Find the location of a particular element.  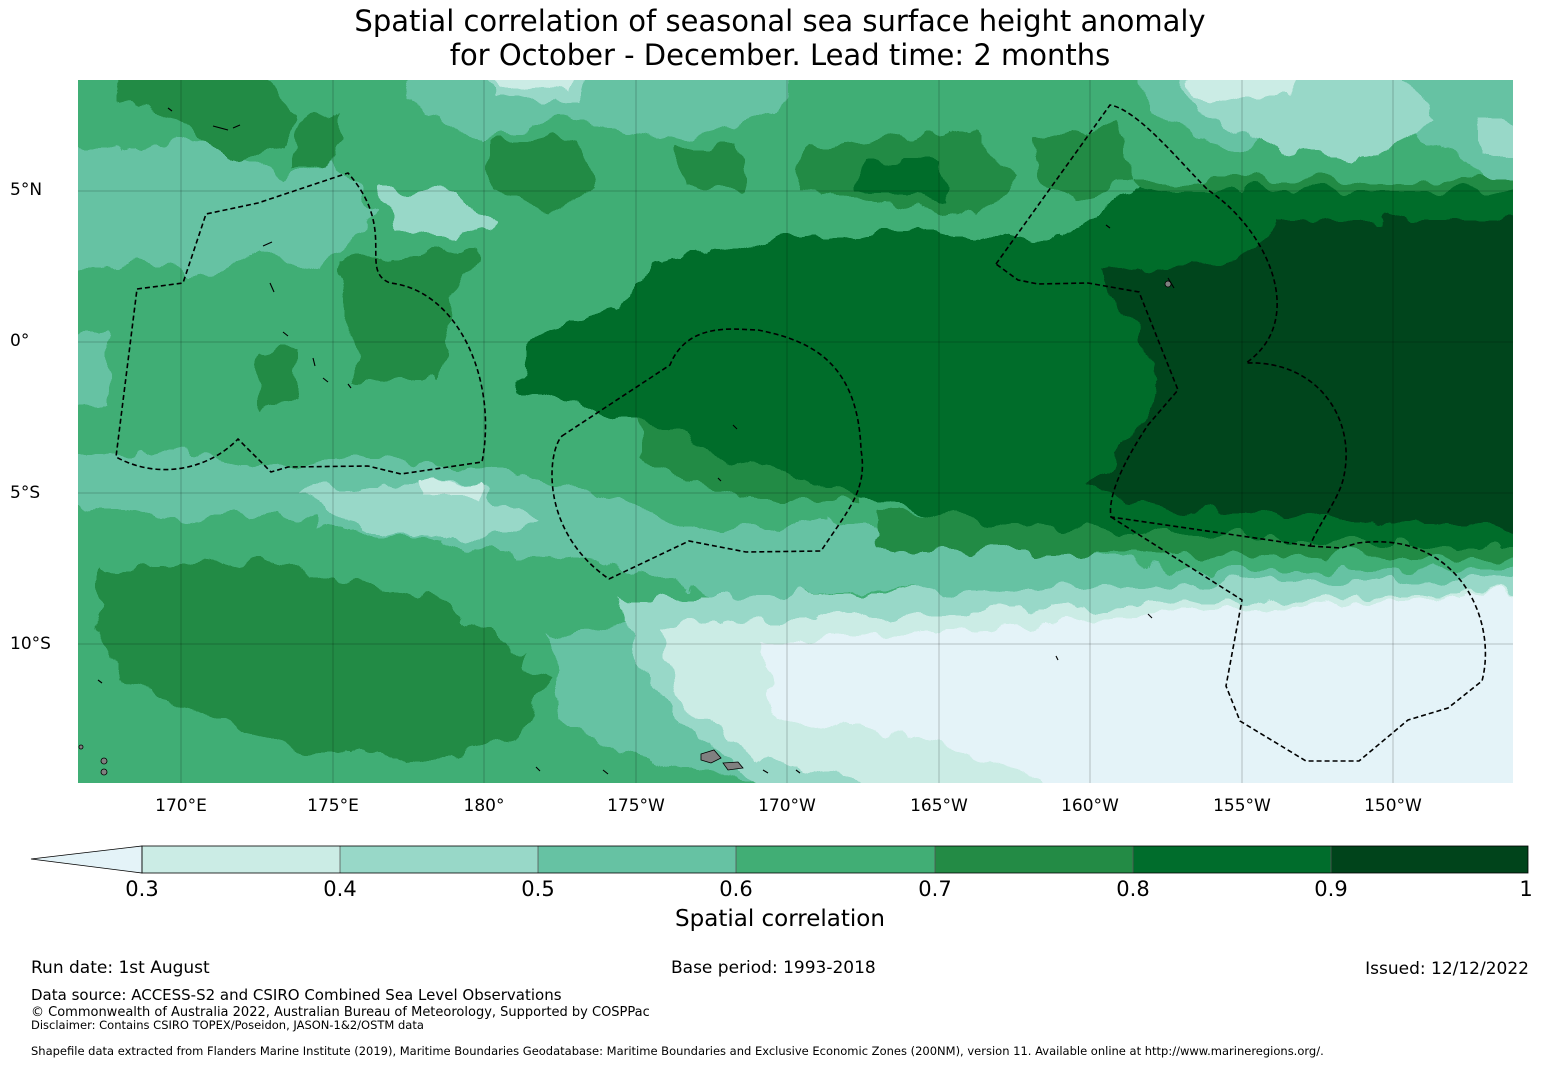

lon-tick-170e: 170°E is located at coordinates (181, 806).